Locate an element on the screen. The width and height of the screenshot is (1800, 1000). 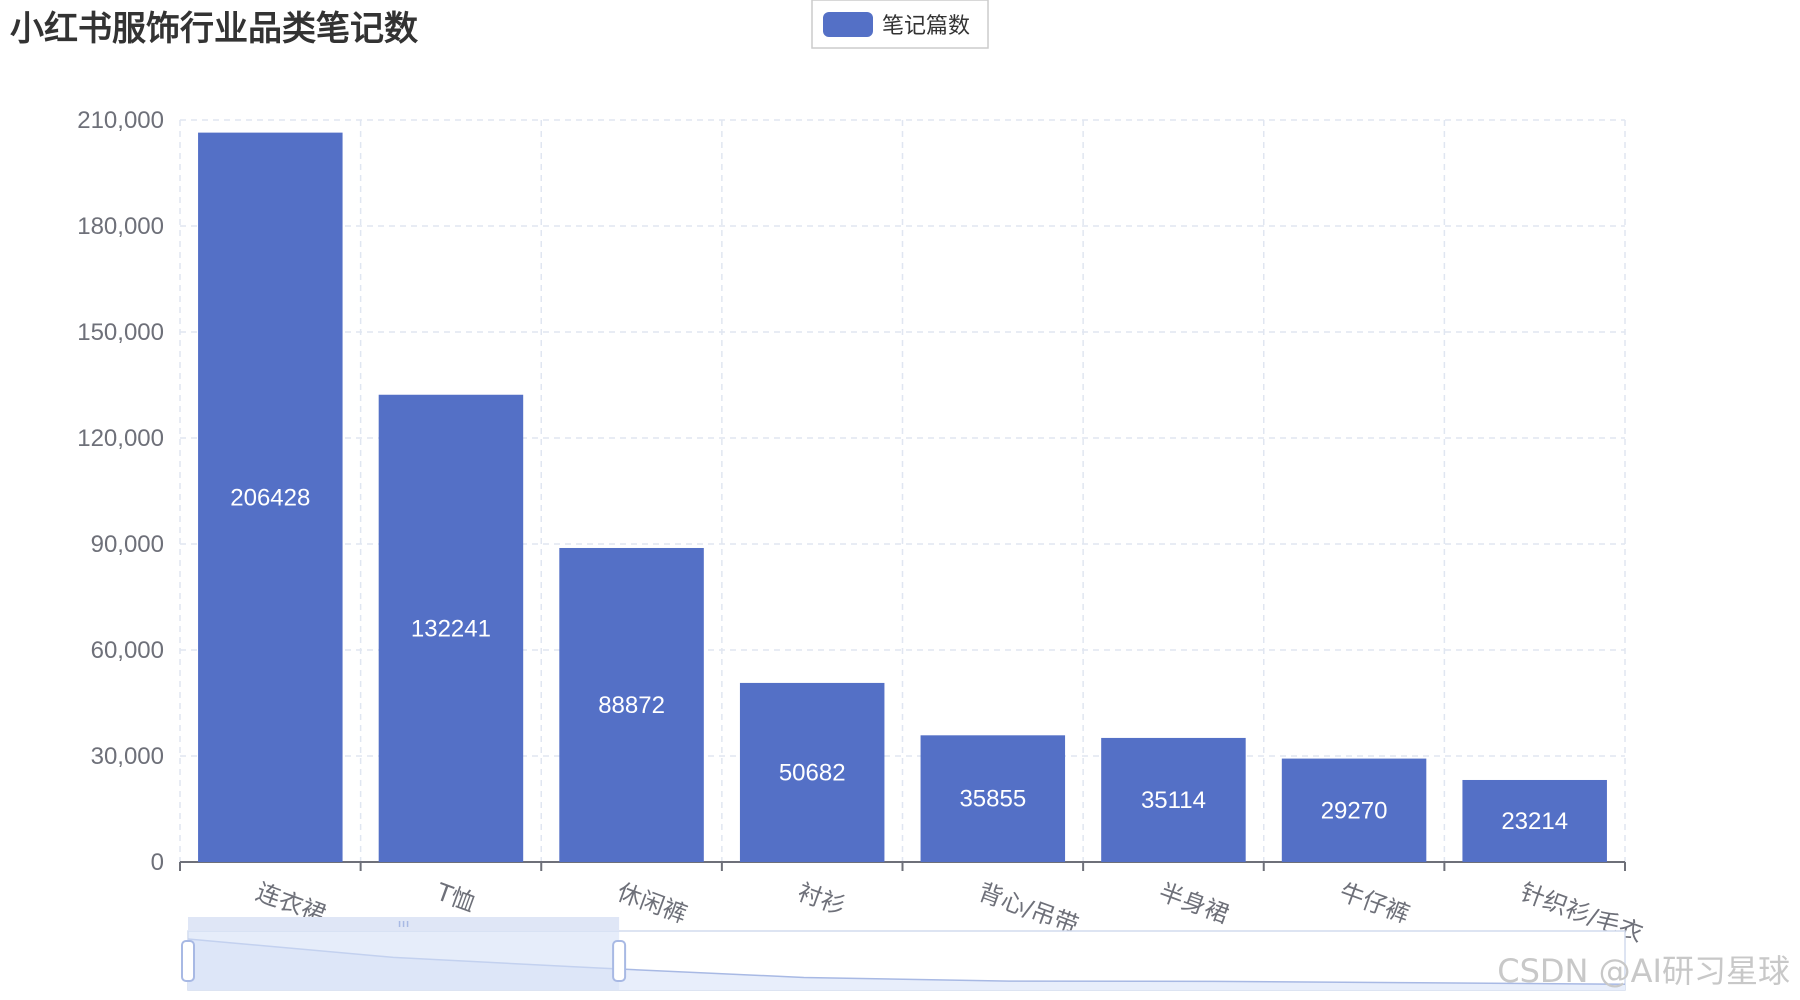
datazoom-selection is located at coordinates (404, 960).